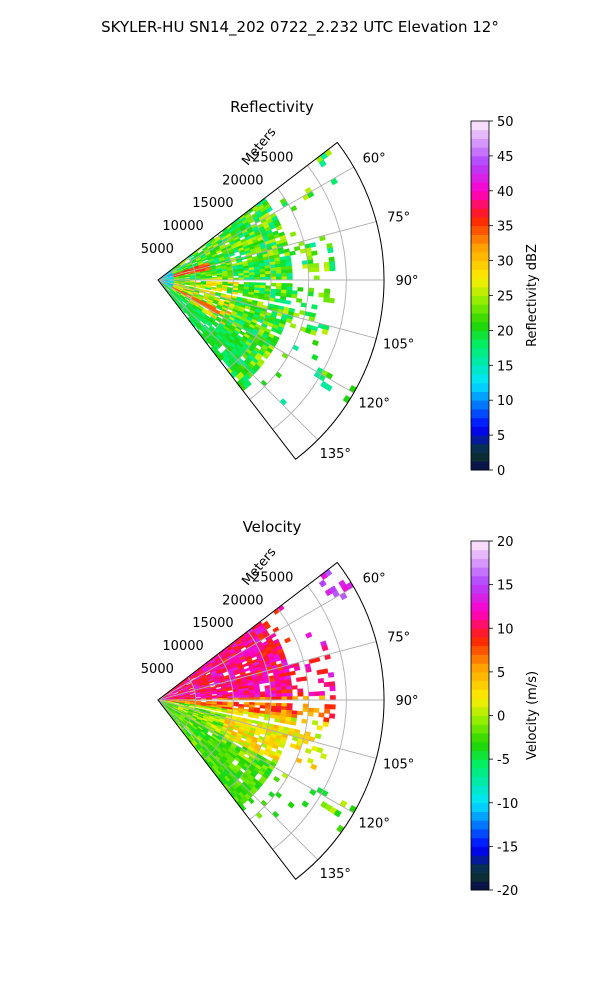 Image resolution: width=600 pixels, height=1000 pixels. I want to click on radar-field, so click(257, 701).